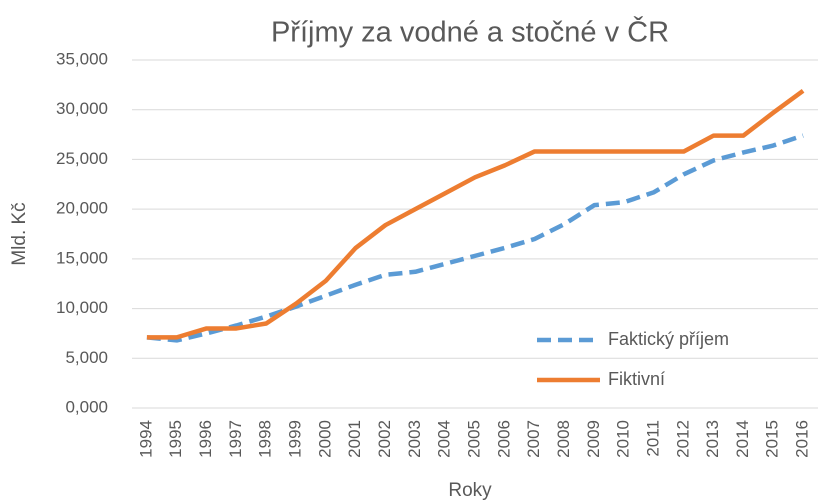 The height and width of the screenshot is (501, 822). What do you see at coordinates (593, 439) in the screenshot?
I see `x-tick-label: 2009` at bounding box center [593, 439].